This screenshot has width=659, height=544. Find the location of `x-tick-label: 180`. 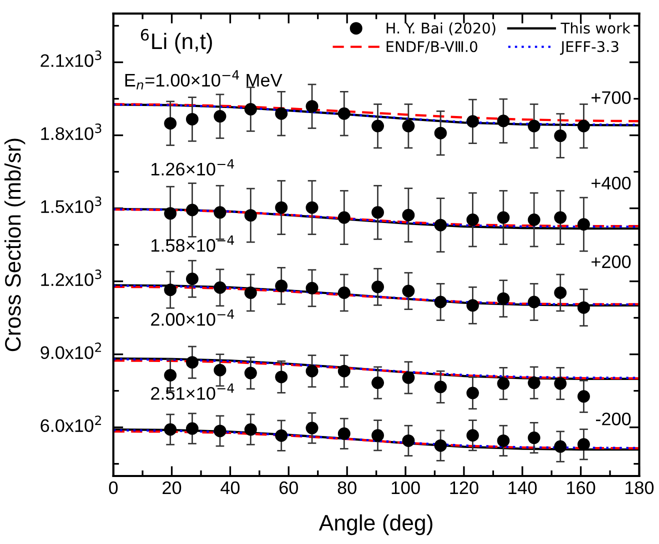

x-tick-label: 180 is located at coordinates (640, 487).